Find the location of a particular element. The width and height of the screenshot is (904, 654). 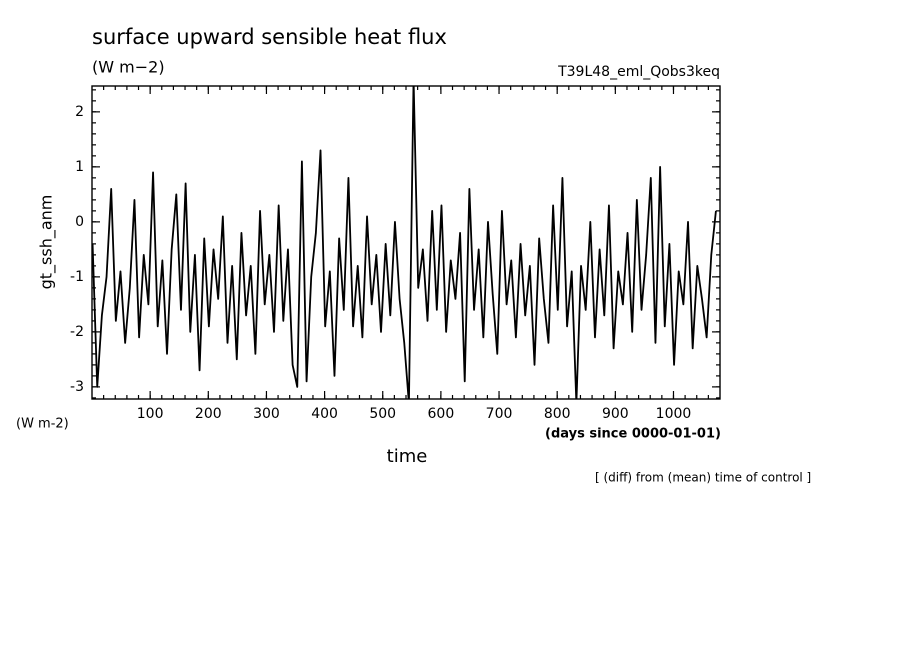

y-tick-label: 0 is located at coordinates (79, 222).